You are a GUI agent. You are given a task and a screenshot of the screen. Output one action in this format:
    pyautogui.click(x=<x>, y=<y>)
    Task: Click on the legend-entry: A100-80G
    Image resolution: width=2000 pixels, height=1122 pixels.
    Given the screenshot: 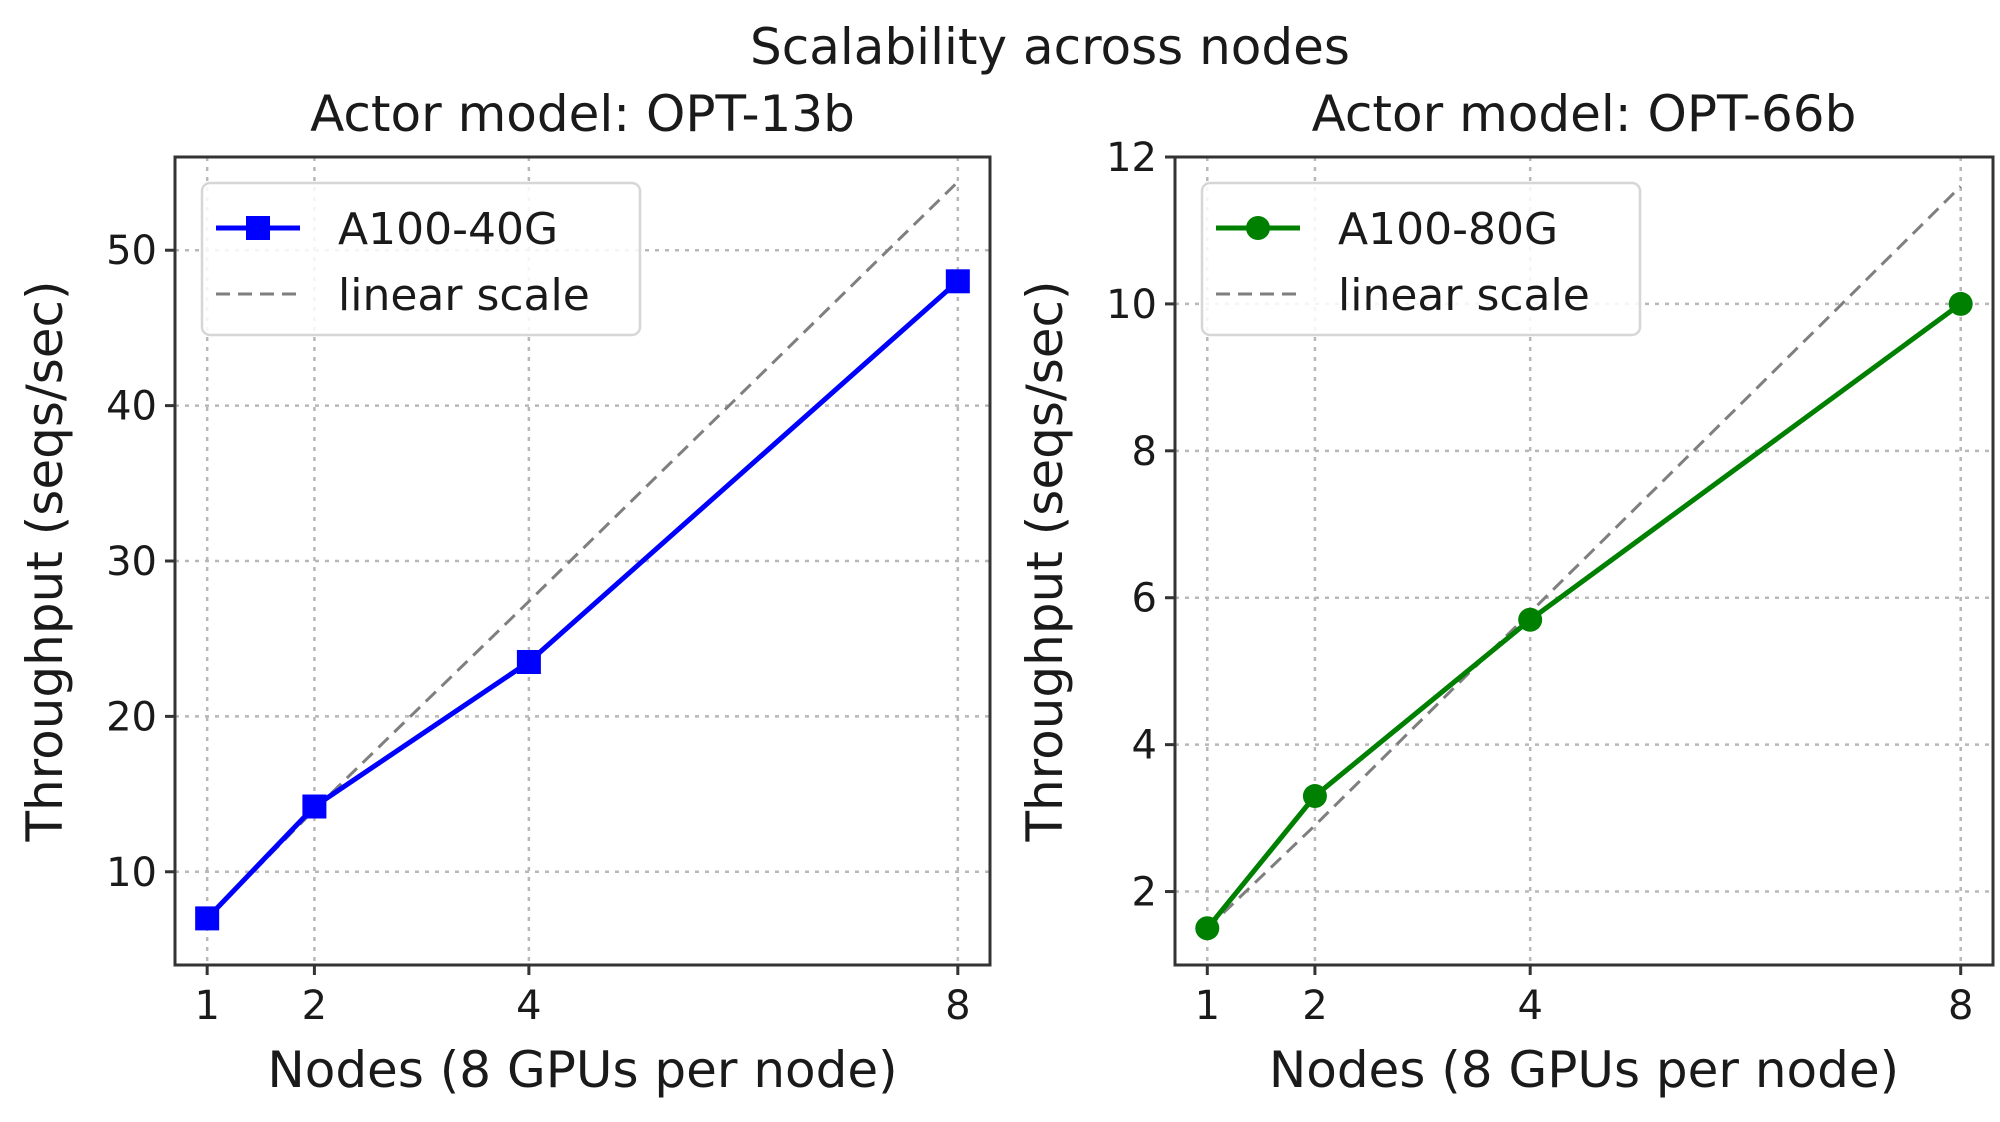 What is the action you would take?
    pyautogui.click(x=1387, y=229)
    